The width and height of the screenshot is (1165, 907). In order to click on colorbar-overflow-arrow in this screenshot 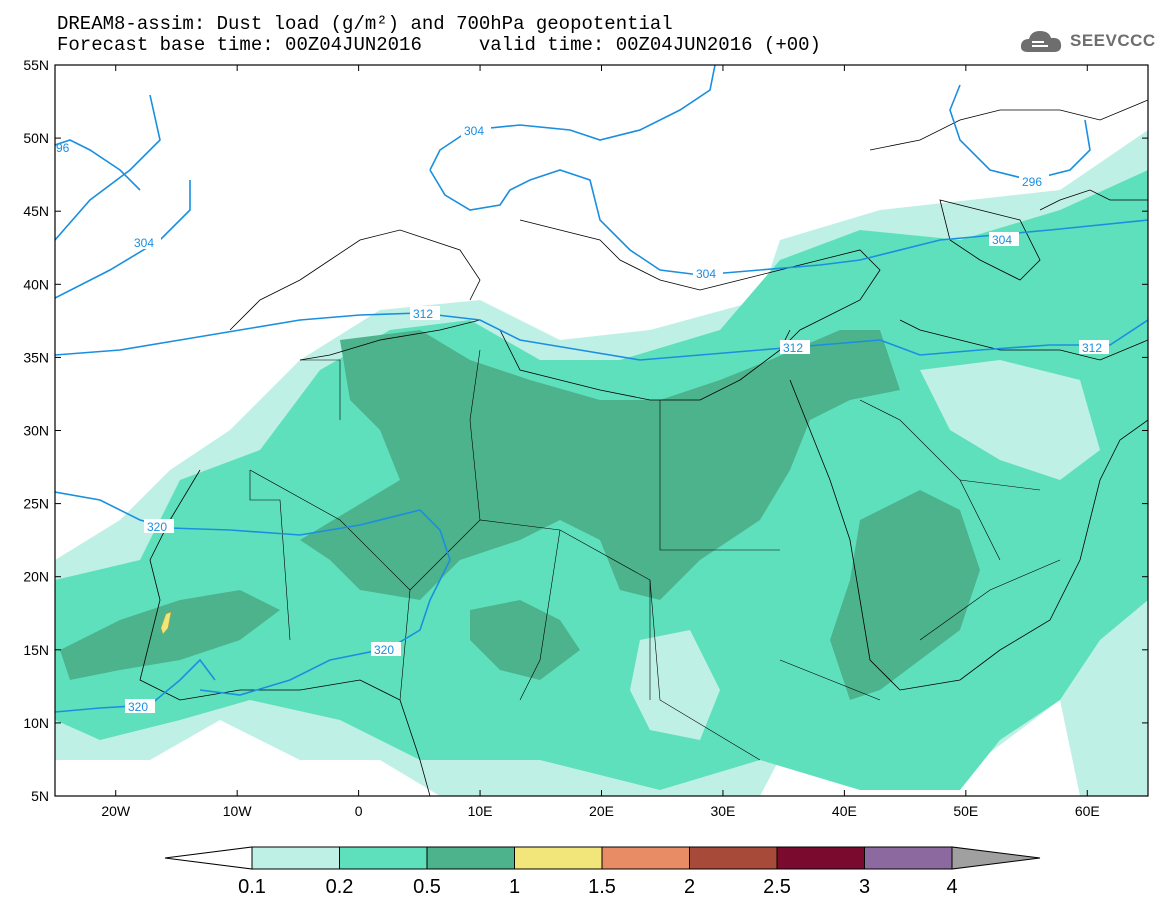, I will do `click(996, 858)`.